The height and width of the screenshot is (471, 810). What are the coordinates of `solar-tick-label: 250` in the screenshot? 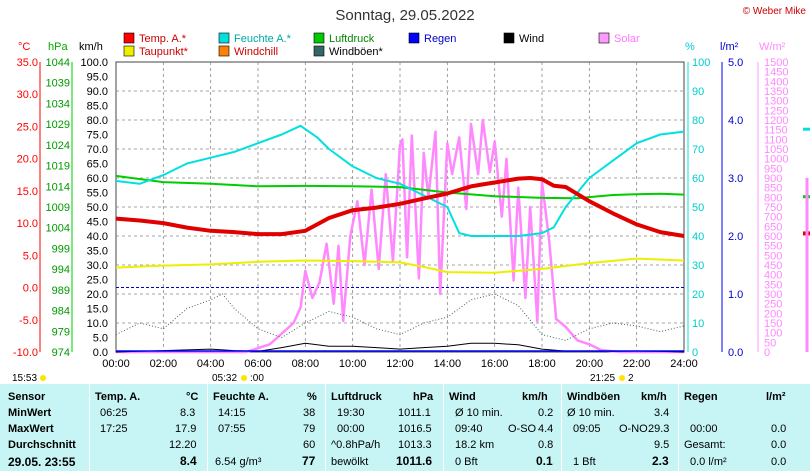 It's located at (773, 305).